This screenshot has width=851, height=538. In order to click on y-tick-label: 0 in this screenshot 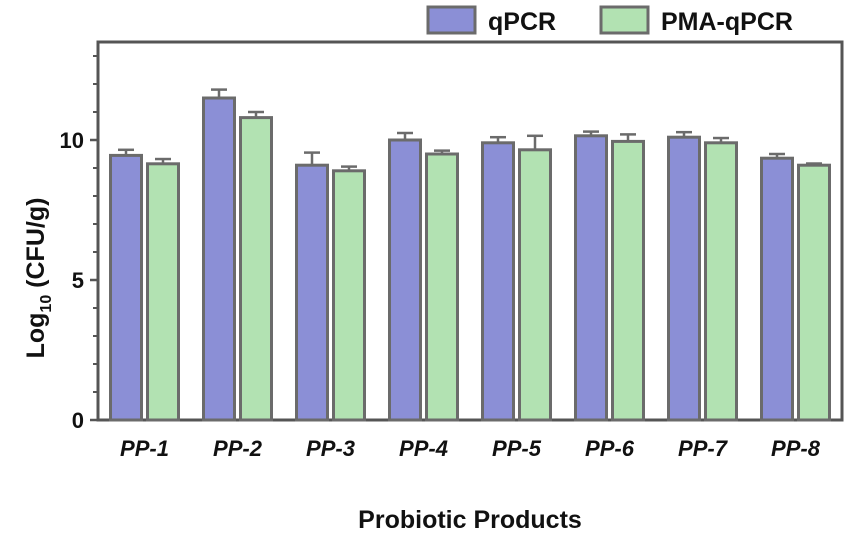, I will do `click(78, 420)`.